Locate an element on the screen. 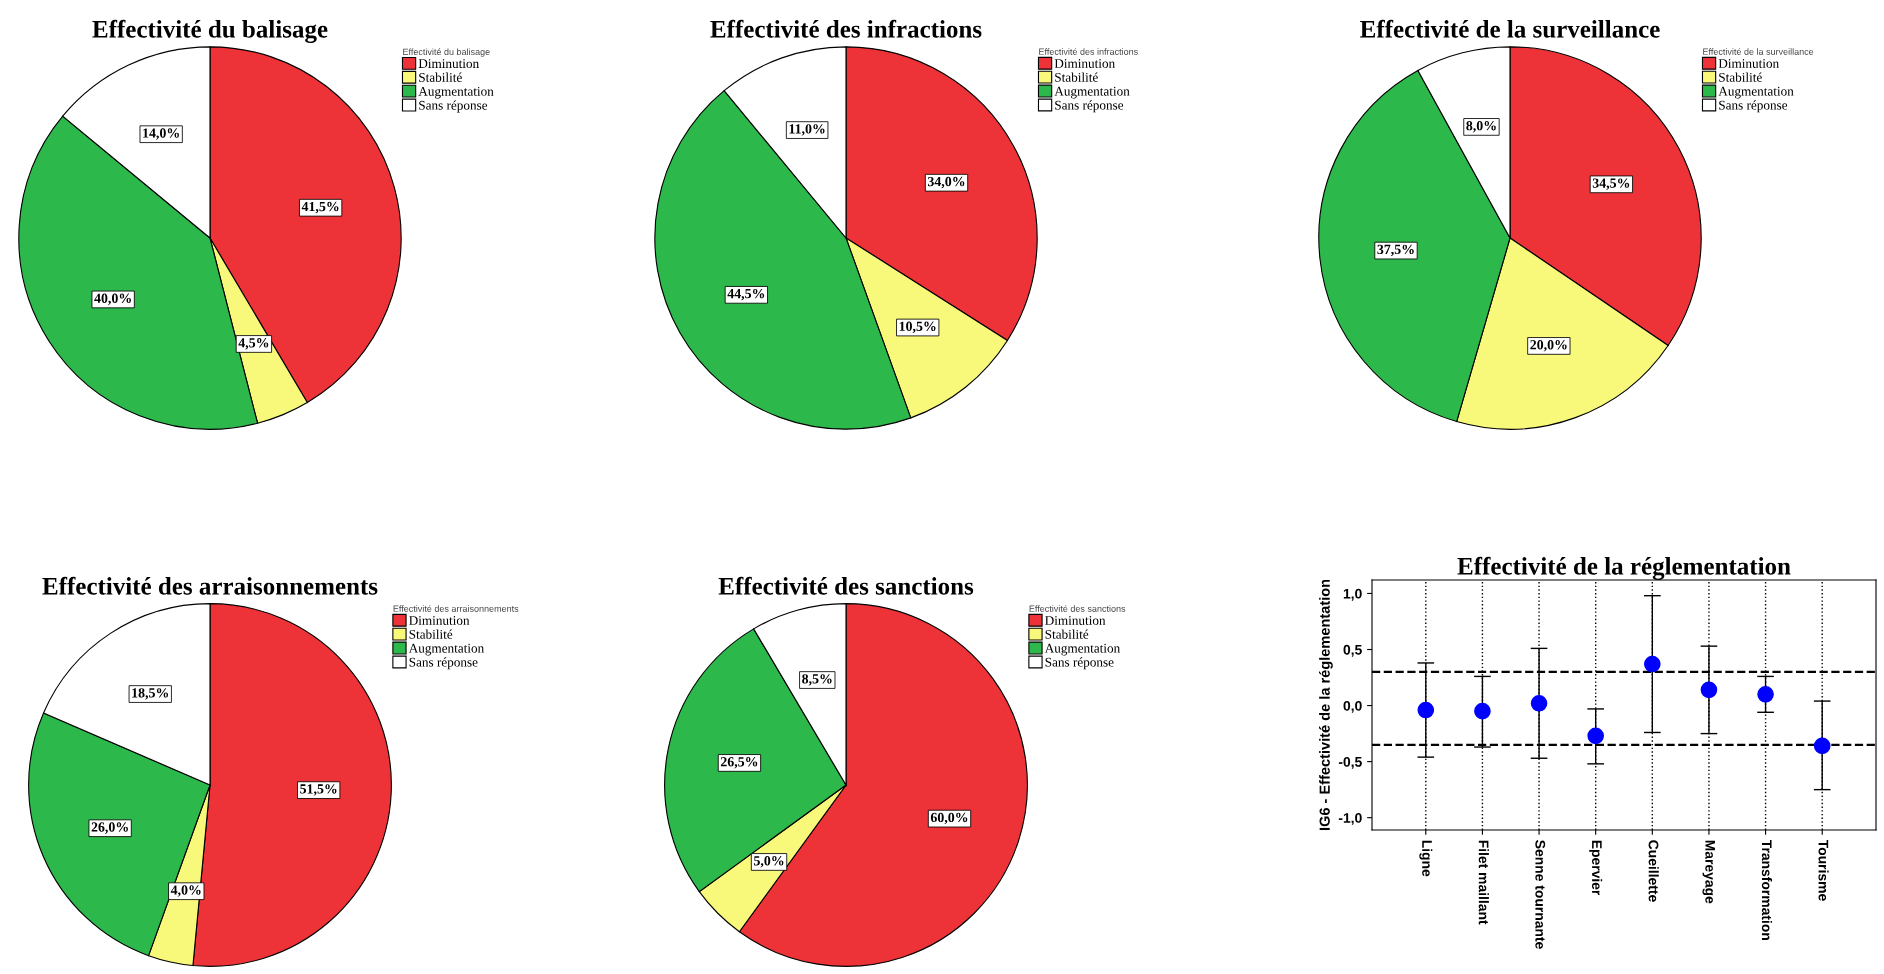 The image size is (1884, 974). data-label: 4,5% is located at coordinates (253, 344).